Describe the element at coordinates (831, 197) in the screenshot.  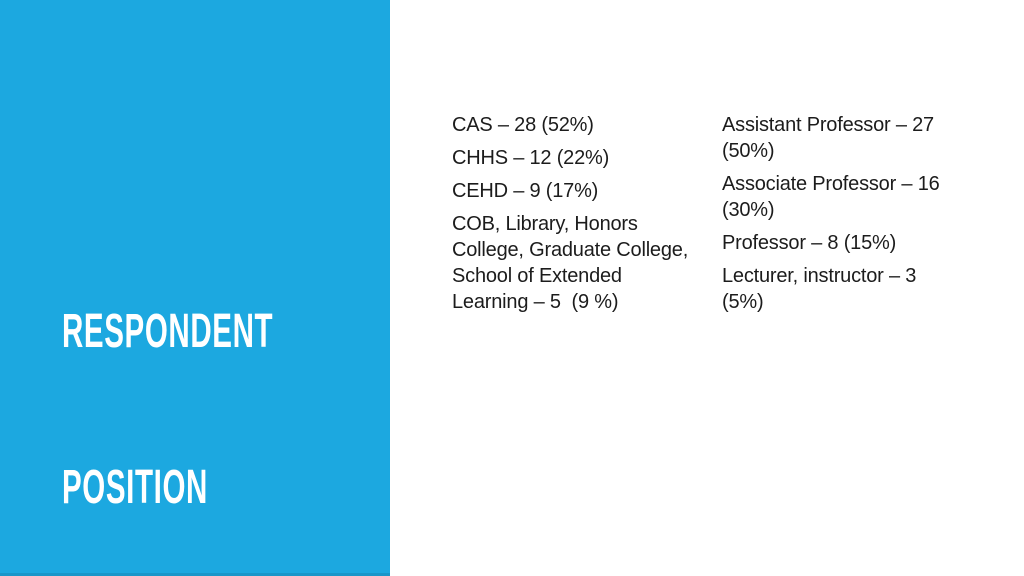
I see `position-stat-item: Associate Professor – 16 (30%)` at that location.